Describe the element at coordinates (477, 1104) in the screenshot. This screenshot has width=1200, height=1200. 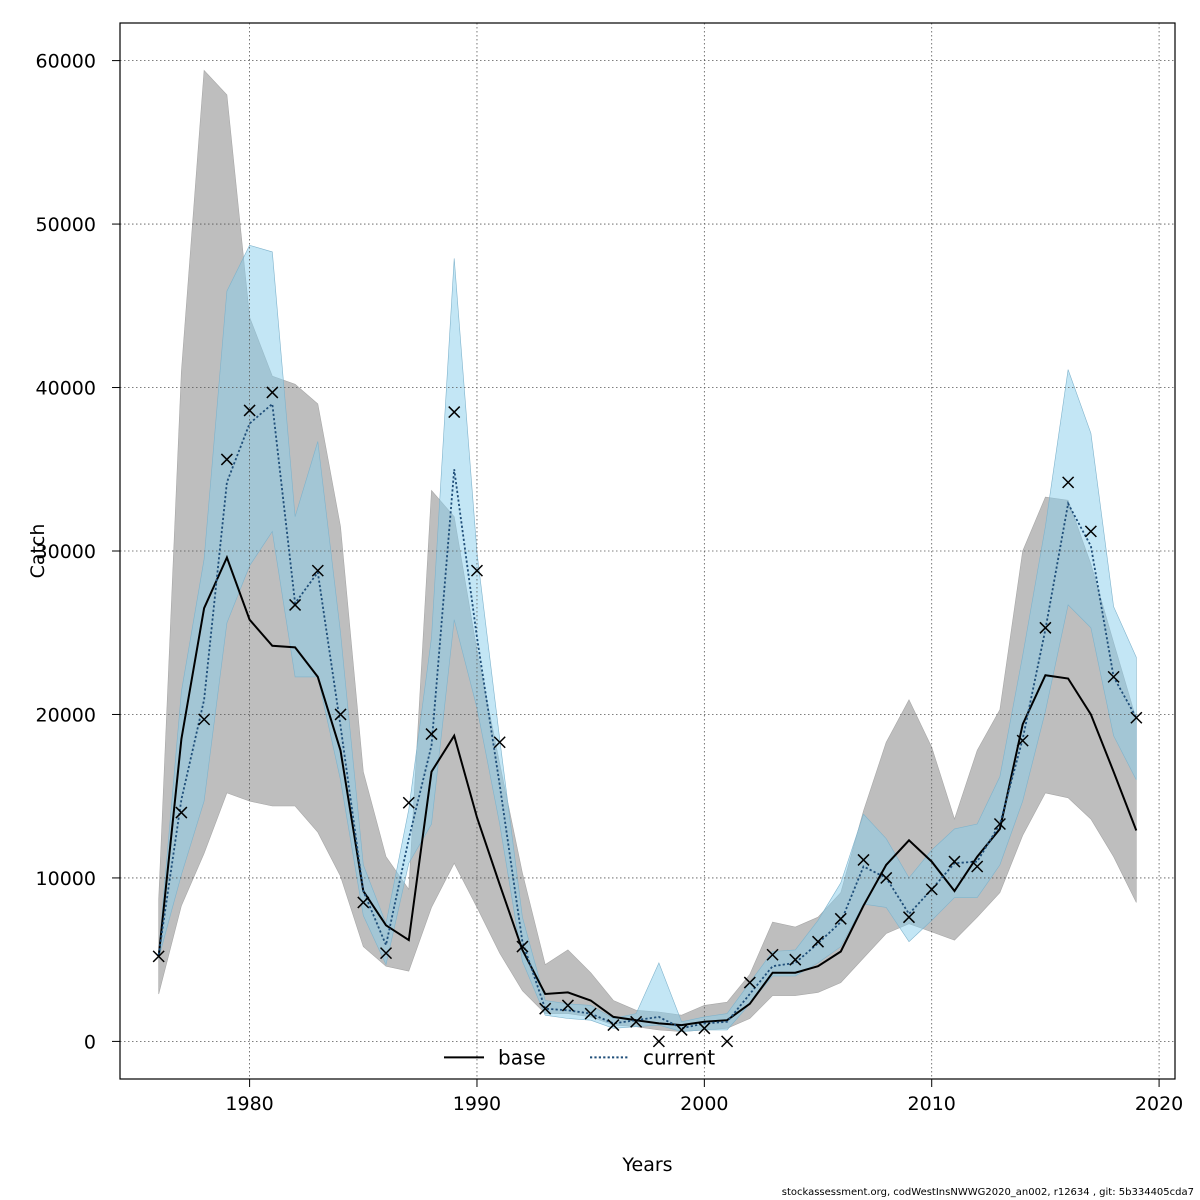
I see `x-tick-label: 1990` at that location.